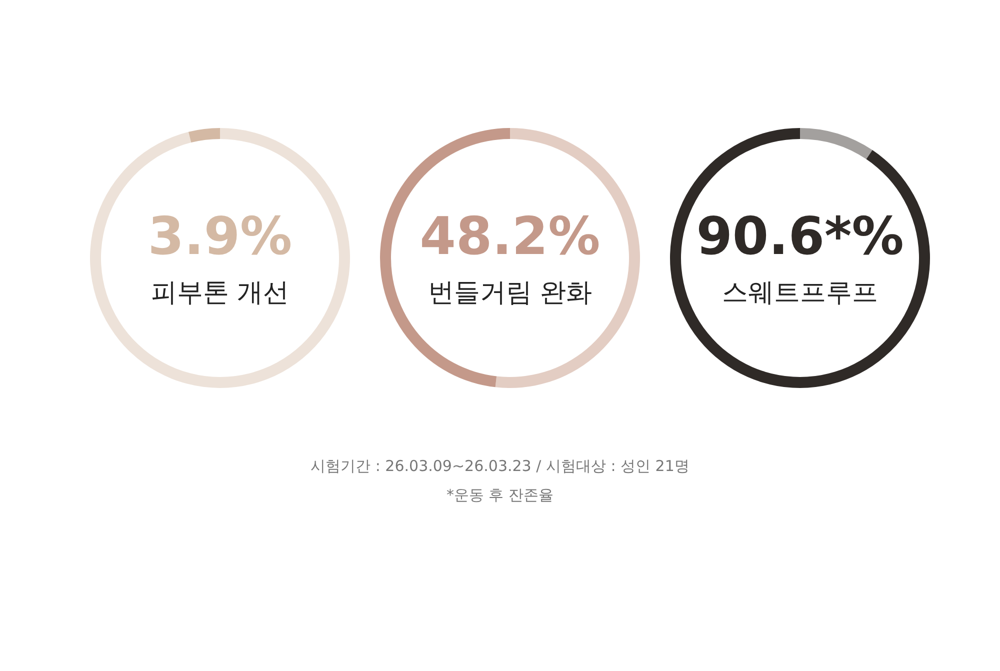 The width and height of the screenshot is (1000, 671). I want to click on text: 번들거림 완화, so click(510, 293).